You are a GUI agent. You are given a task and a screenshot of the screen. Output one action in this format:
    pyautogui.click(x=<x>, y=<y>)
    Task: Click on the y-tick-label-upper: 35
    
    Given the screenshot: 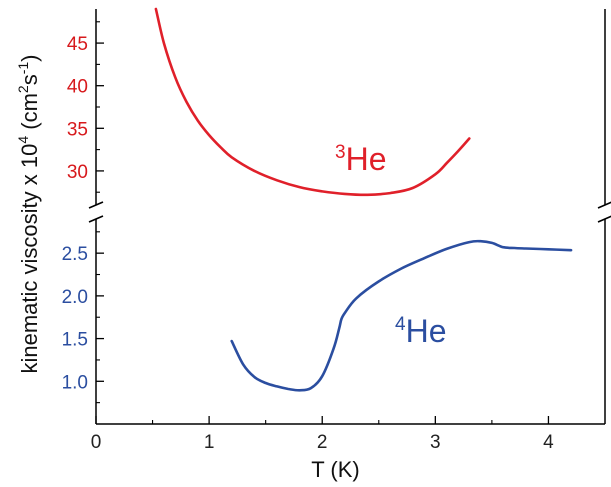 What is the action you would take?
    pyautogui.click(x=77, y=129)
    